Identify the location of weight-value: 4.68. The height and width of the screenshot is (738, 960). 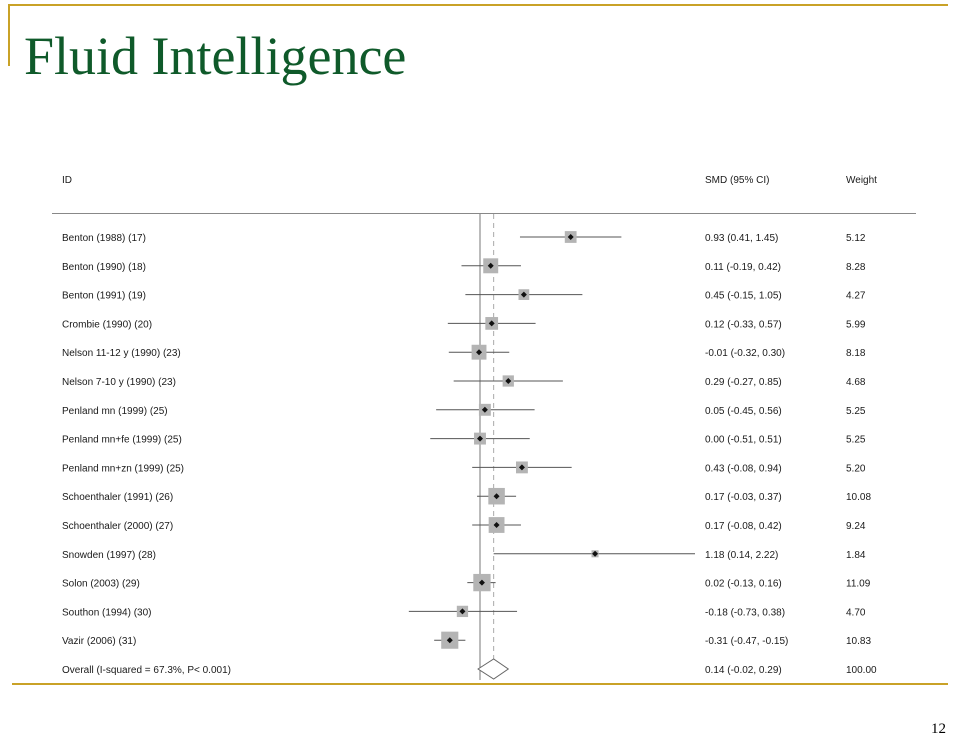
(856, 382).